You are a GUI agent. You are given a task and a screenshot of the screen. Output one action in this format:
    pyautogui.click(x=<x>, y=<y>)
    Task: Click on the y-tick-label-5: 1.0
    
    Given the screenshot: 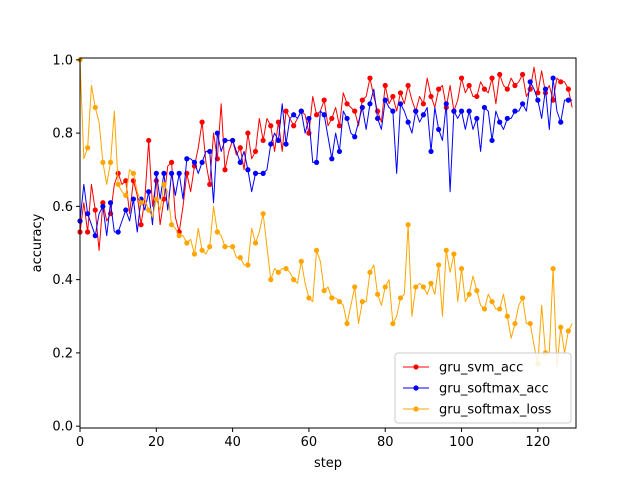 What is the action you would take?
    pyautogui.click(x=62, y=60)
    